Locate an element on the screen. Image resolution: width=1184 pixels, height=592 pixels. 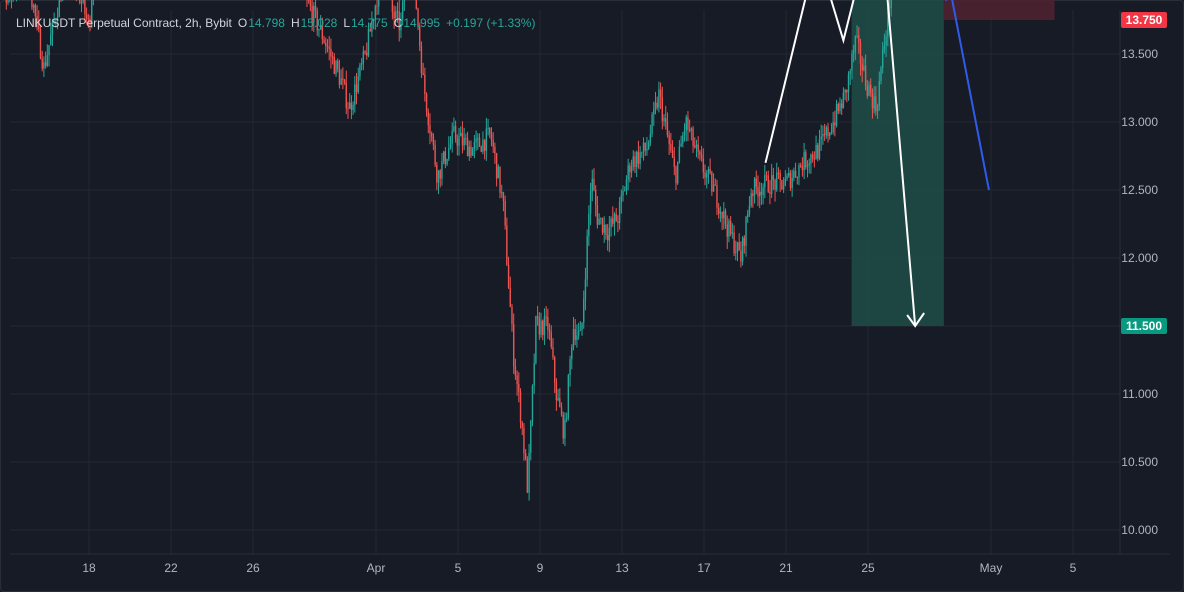
drawings is located at coordinates (906, 164).